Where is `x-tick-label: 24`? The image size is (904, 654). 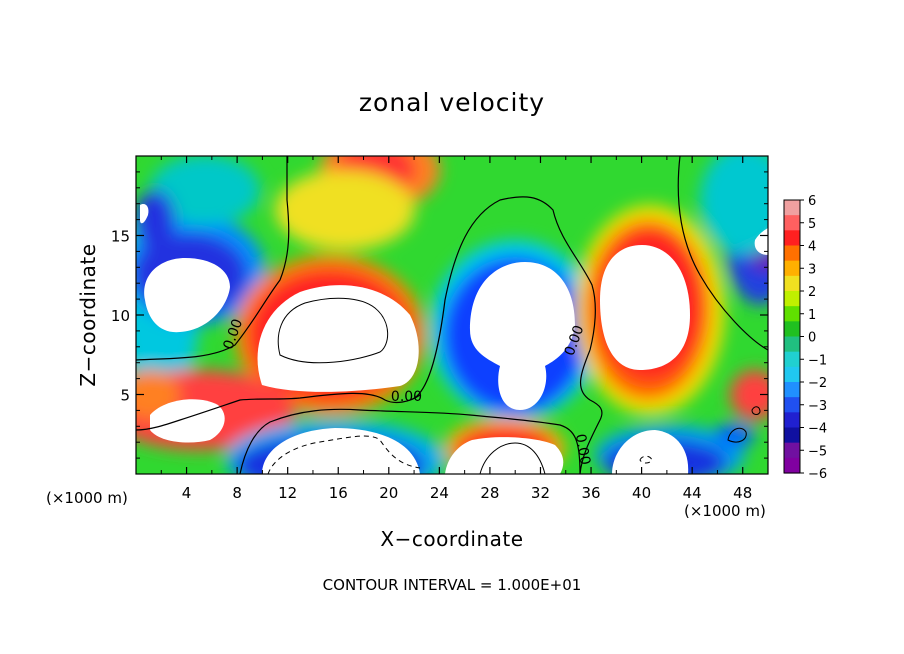 x-tick-label: 24 is located at coordinates (439, 493).